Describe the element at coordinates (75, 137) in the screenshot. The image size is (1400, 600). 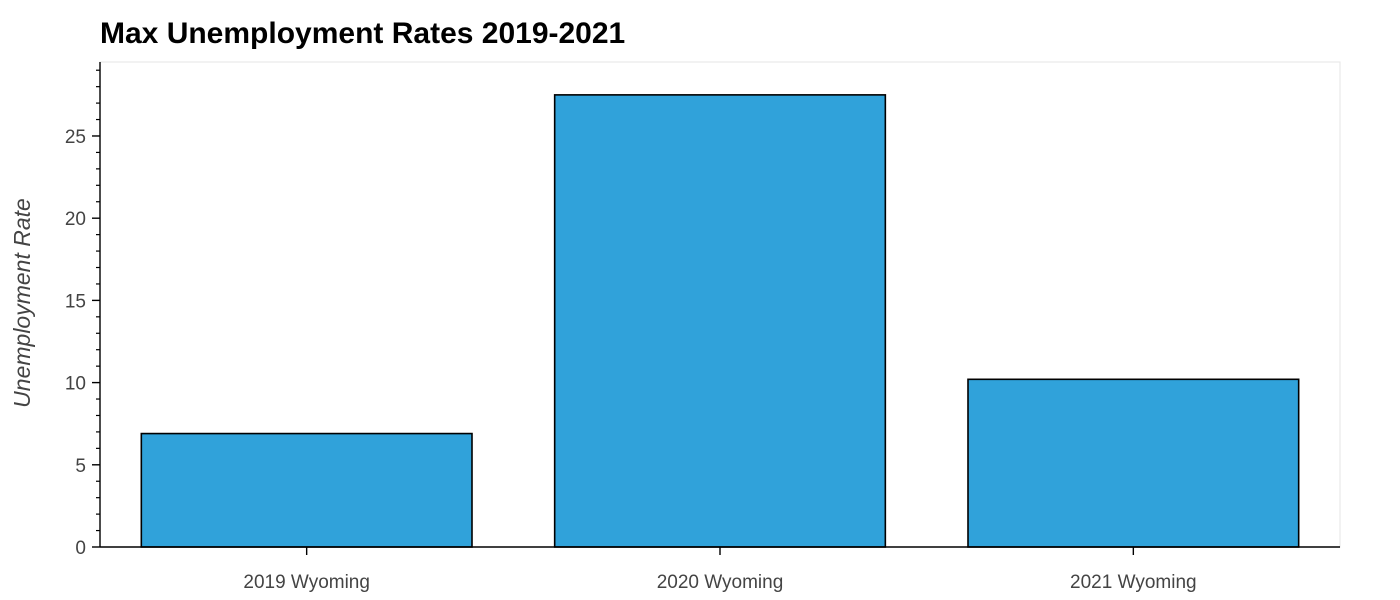
I see `y-tick-label: 25` at that location.